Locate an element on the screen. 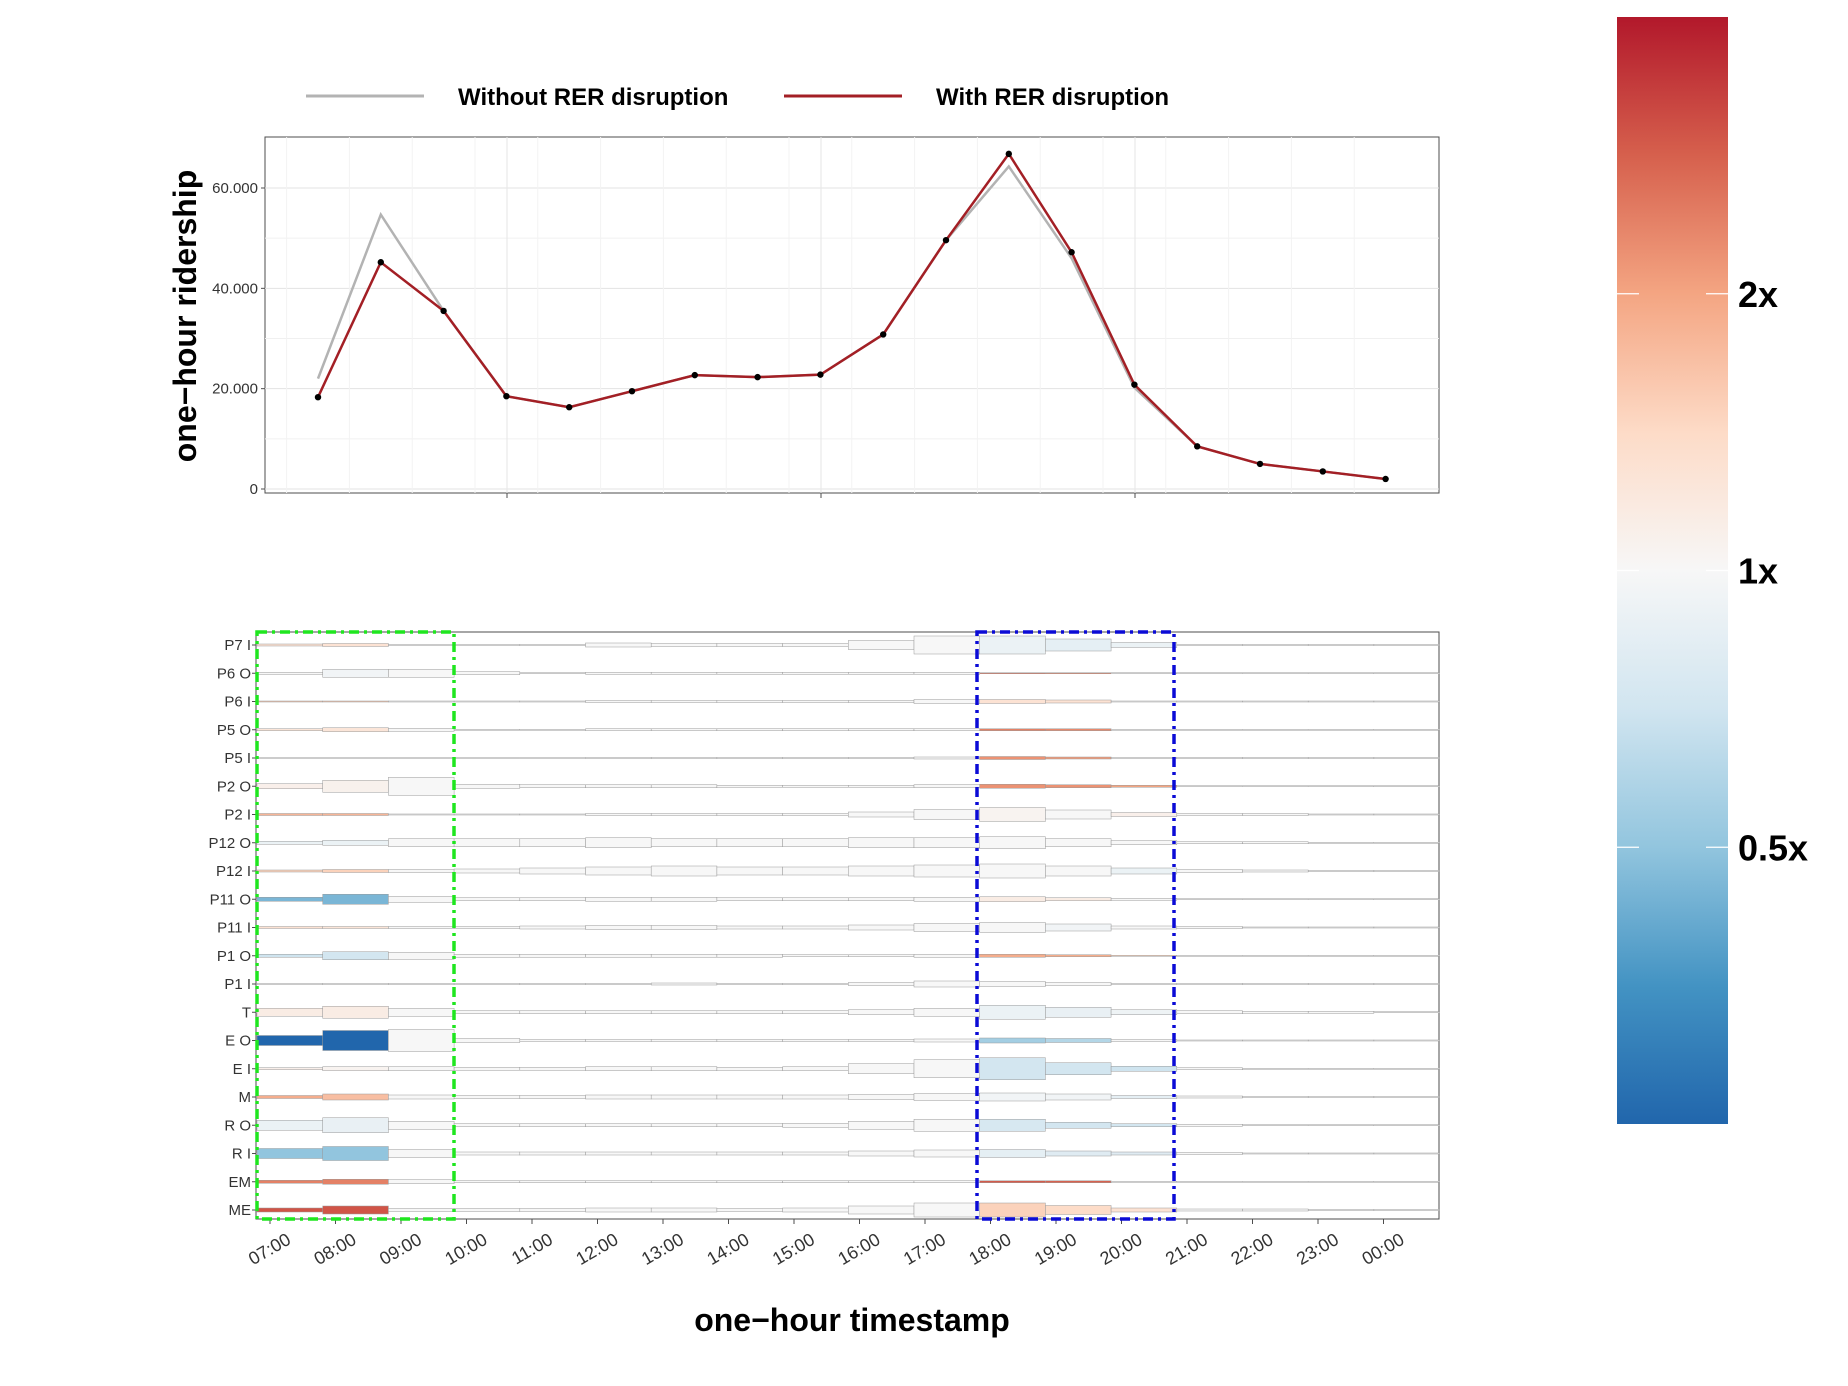 The image size is (1848, 1386). x-tick-label: 18:00 is located at coordinates (989, 1249).